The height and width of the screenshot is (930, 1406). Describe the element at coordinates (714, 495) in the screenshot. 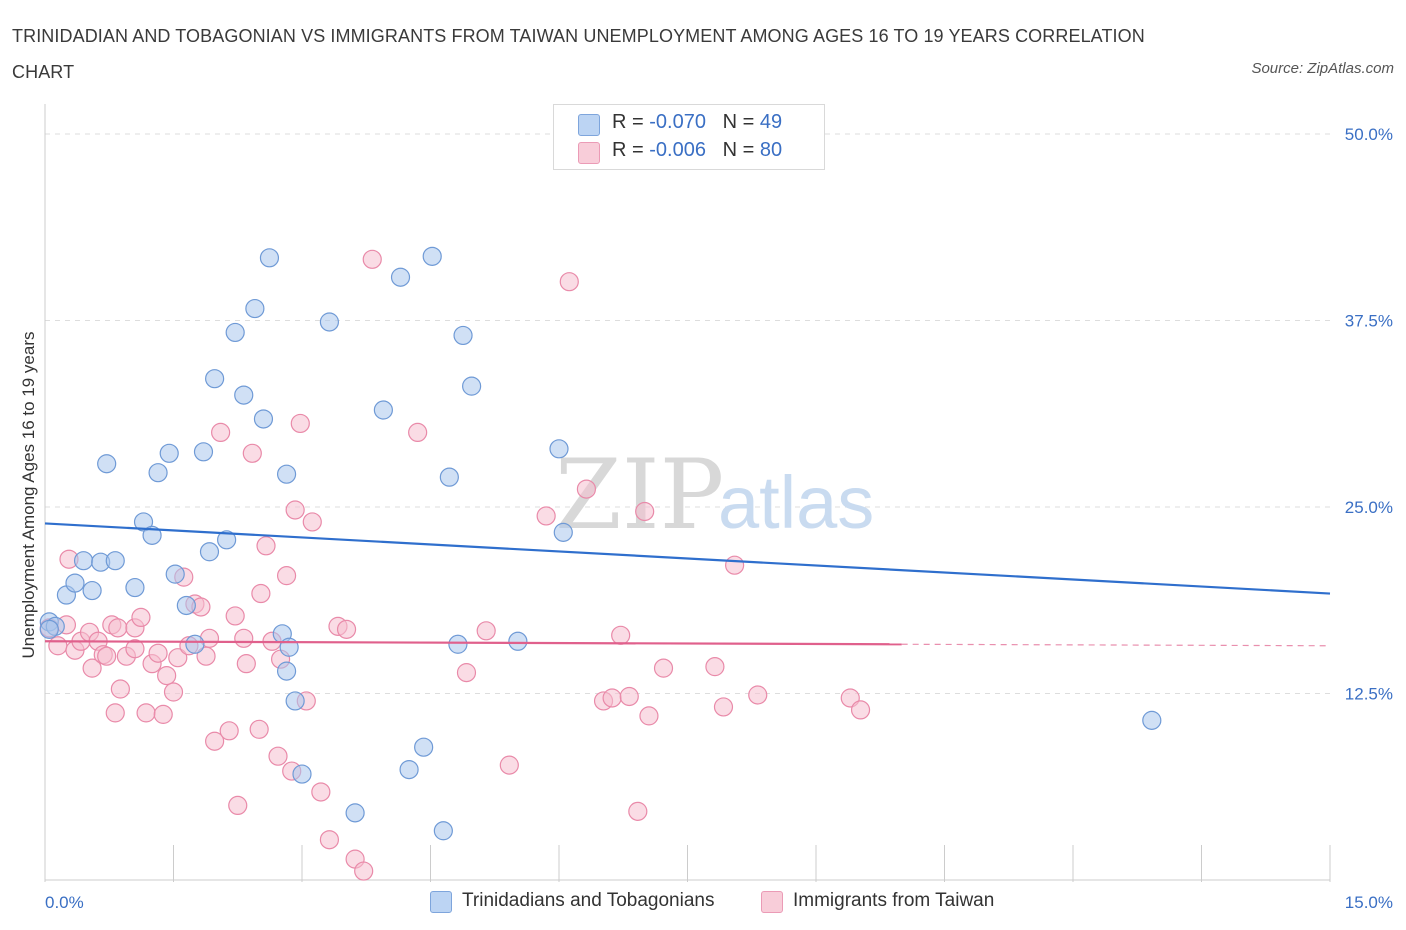

I see `watermark: ZIP atlas` at that location.